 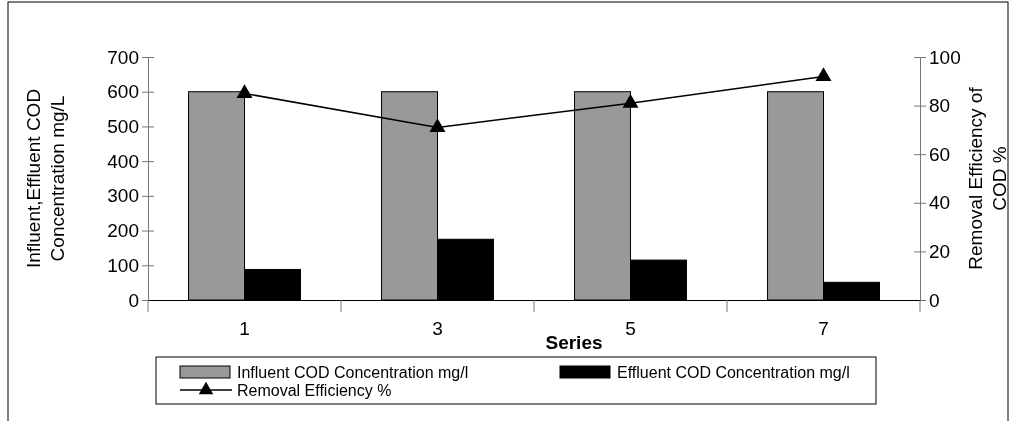 I want to click on y2-tick-label: 60, so click(x=940, y=154).